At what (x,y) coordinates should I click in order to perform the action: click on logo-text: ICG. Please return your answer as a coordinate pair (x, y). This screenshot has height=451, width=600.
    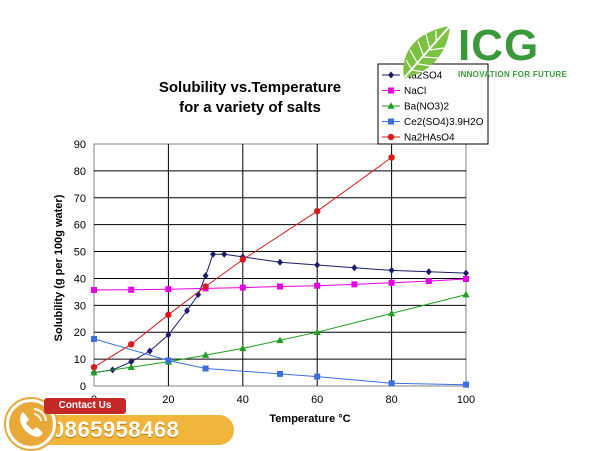
    Looking at the image, I should click on (499, 45).